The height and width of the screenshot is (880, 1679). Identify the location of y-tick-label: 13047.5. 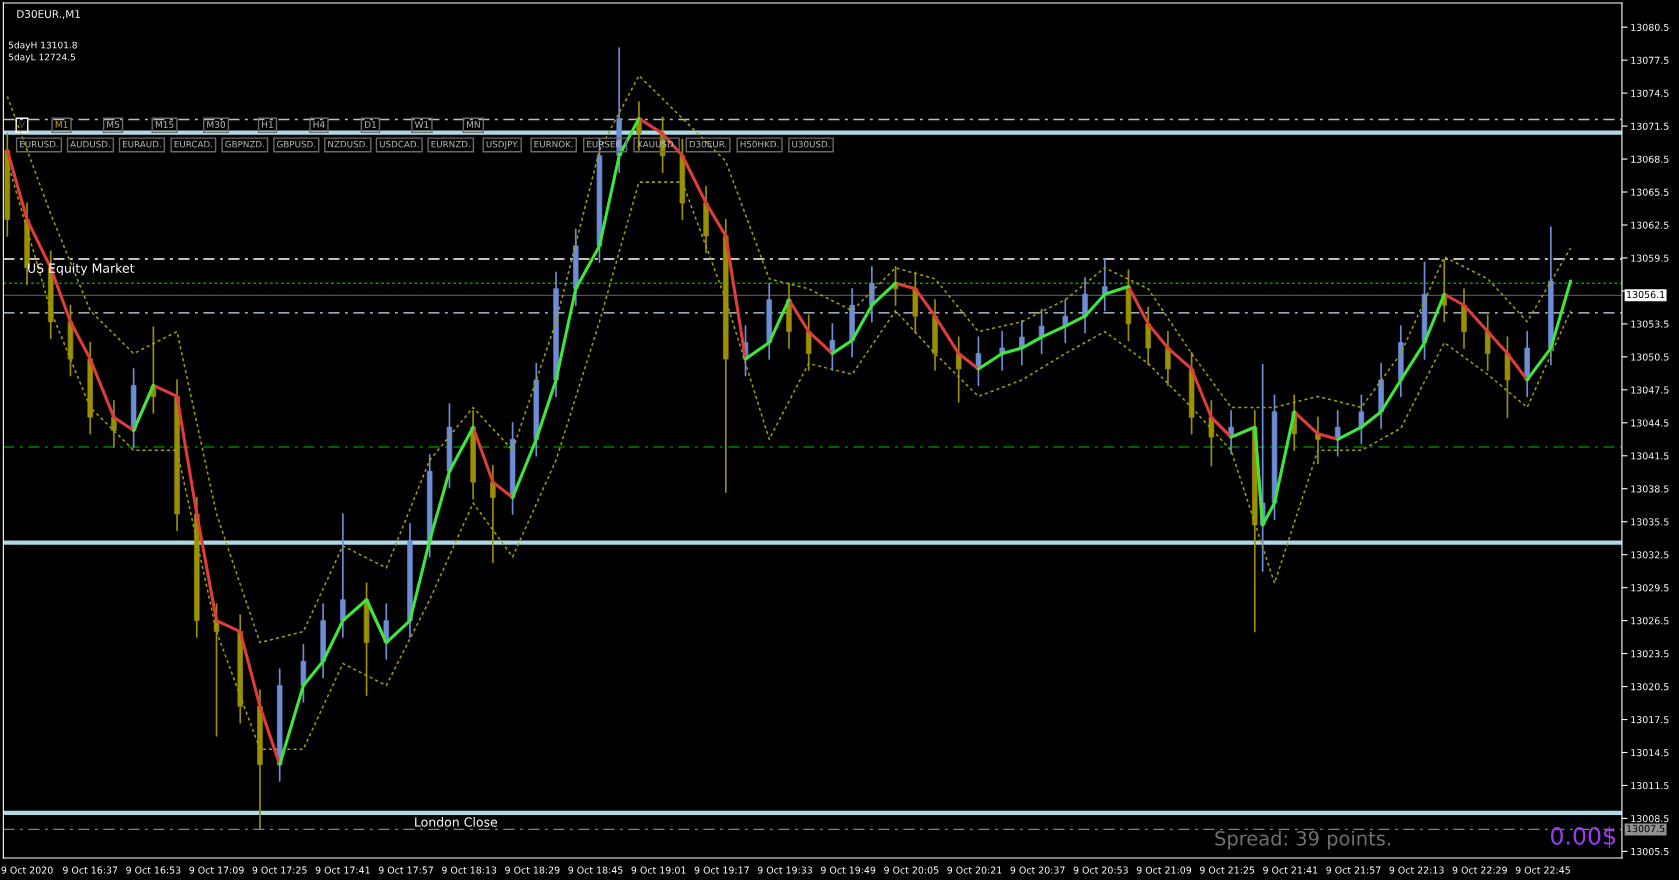
(1650, 390).